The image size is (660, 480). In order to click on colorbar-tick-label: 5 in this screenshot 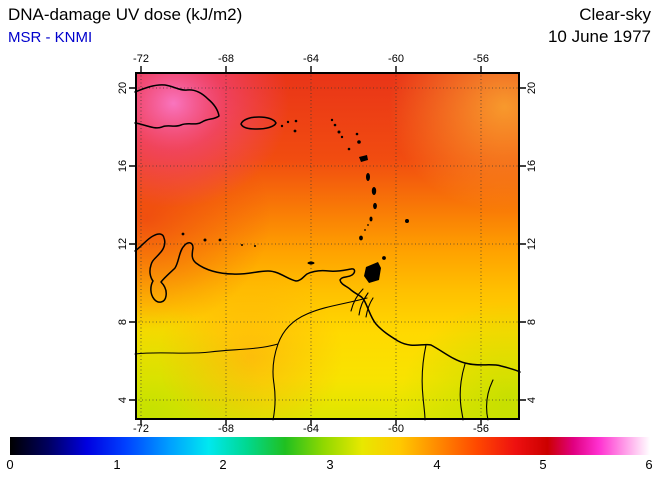, I will do `click(543, 464)`.